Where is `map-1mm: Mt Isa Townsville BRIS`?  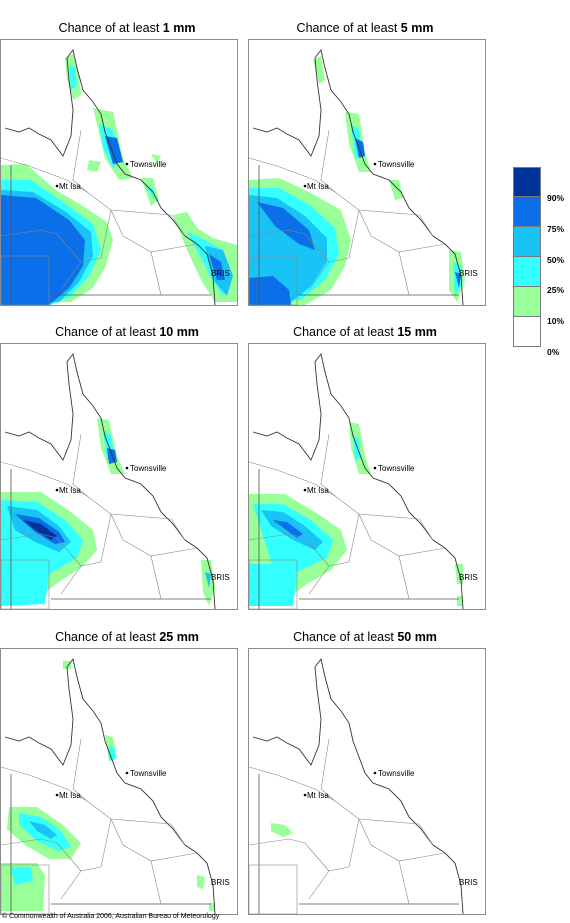
map-1mm: Mt Isa Townsville BRIS is located at coordinates (119, 172).